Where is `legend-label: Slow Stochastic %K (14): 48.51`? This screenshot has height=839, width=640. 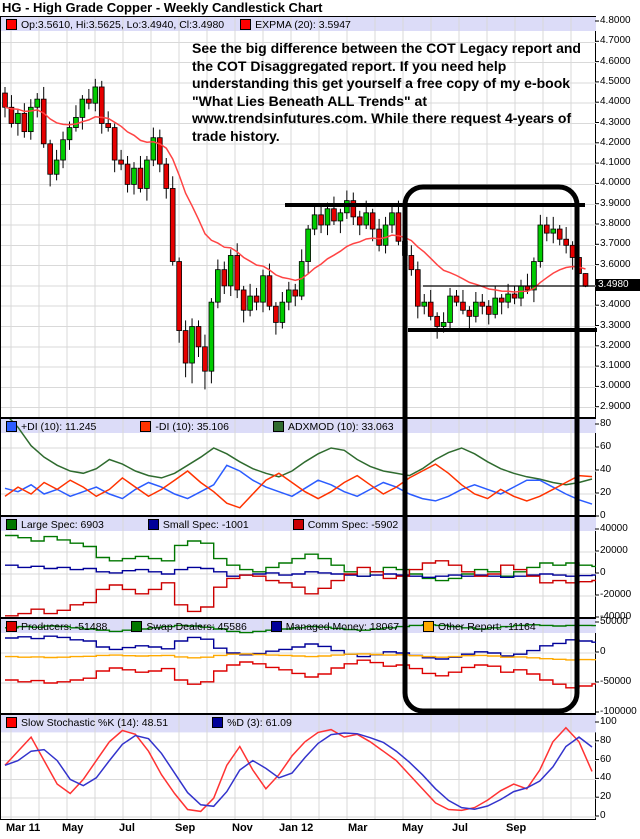 legend-label: Slow Stochastic %K (14): 48.51 is located at coordinates (95, 722).